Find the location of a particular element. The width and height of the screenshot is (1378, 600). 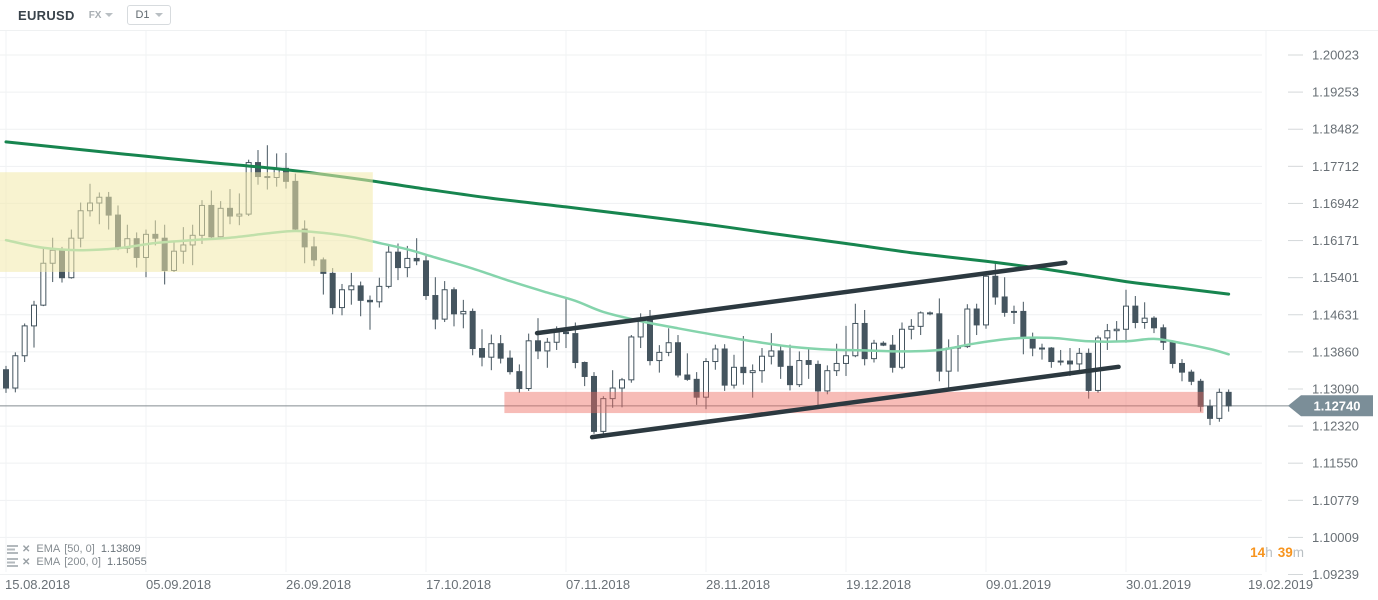

countdown-hours-unit: h is located at coordinates (1269, 552).